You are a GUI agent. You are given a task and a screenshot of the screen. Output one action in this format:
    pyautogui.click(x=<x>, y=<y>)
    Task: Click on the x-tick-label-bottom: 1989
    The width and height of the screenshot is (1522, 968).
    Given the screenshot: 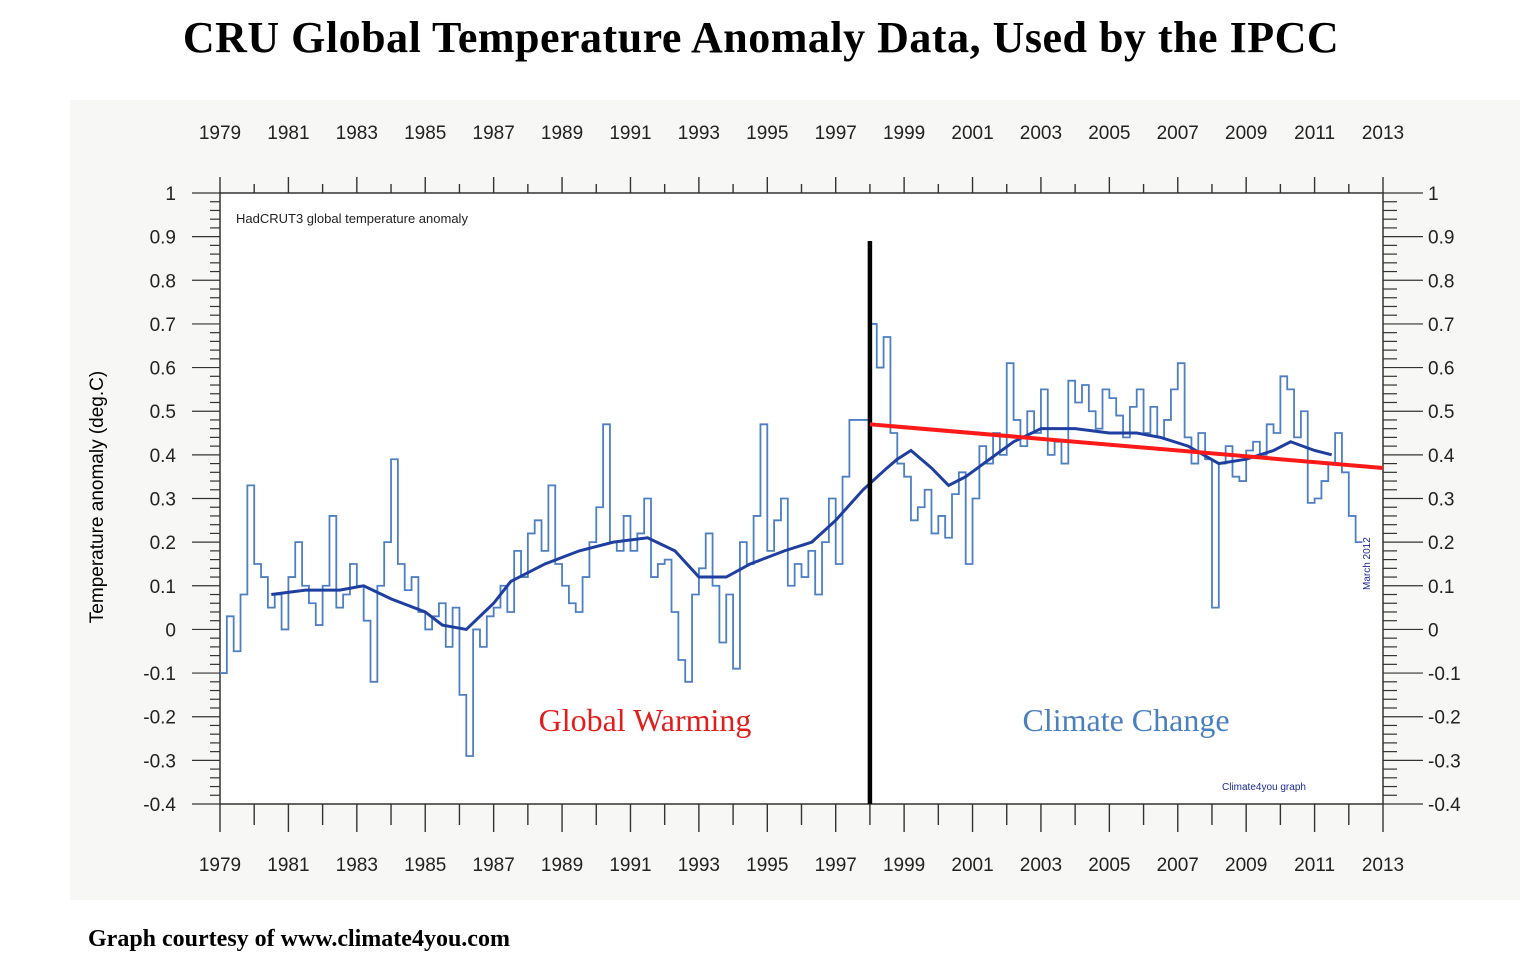 What is the action you would take?
    pyautogui.click(x=562, y=865)
    